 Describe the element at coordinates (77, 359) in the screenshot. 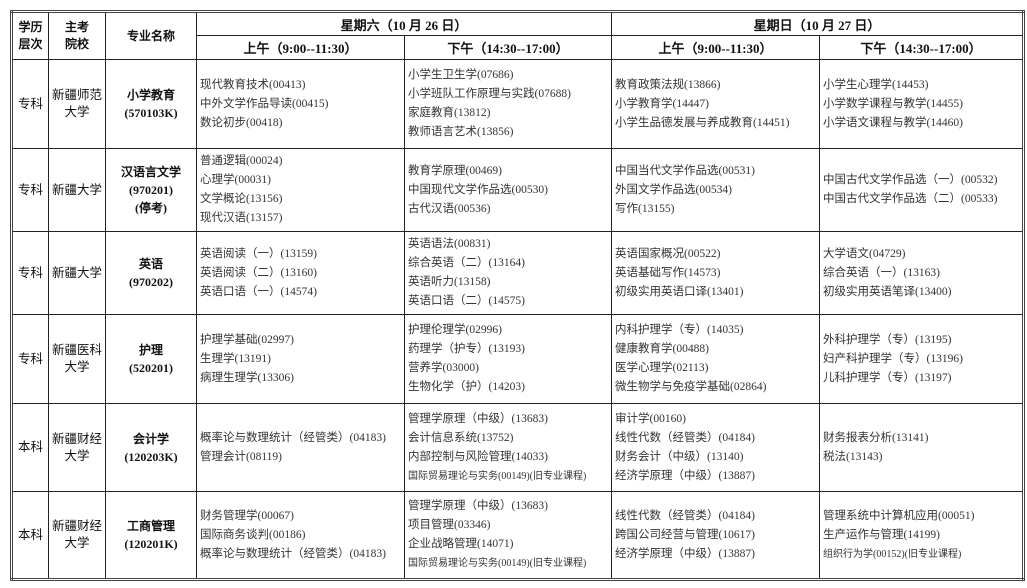

I see `school-cell: 新疆医科 大学` at that location.